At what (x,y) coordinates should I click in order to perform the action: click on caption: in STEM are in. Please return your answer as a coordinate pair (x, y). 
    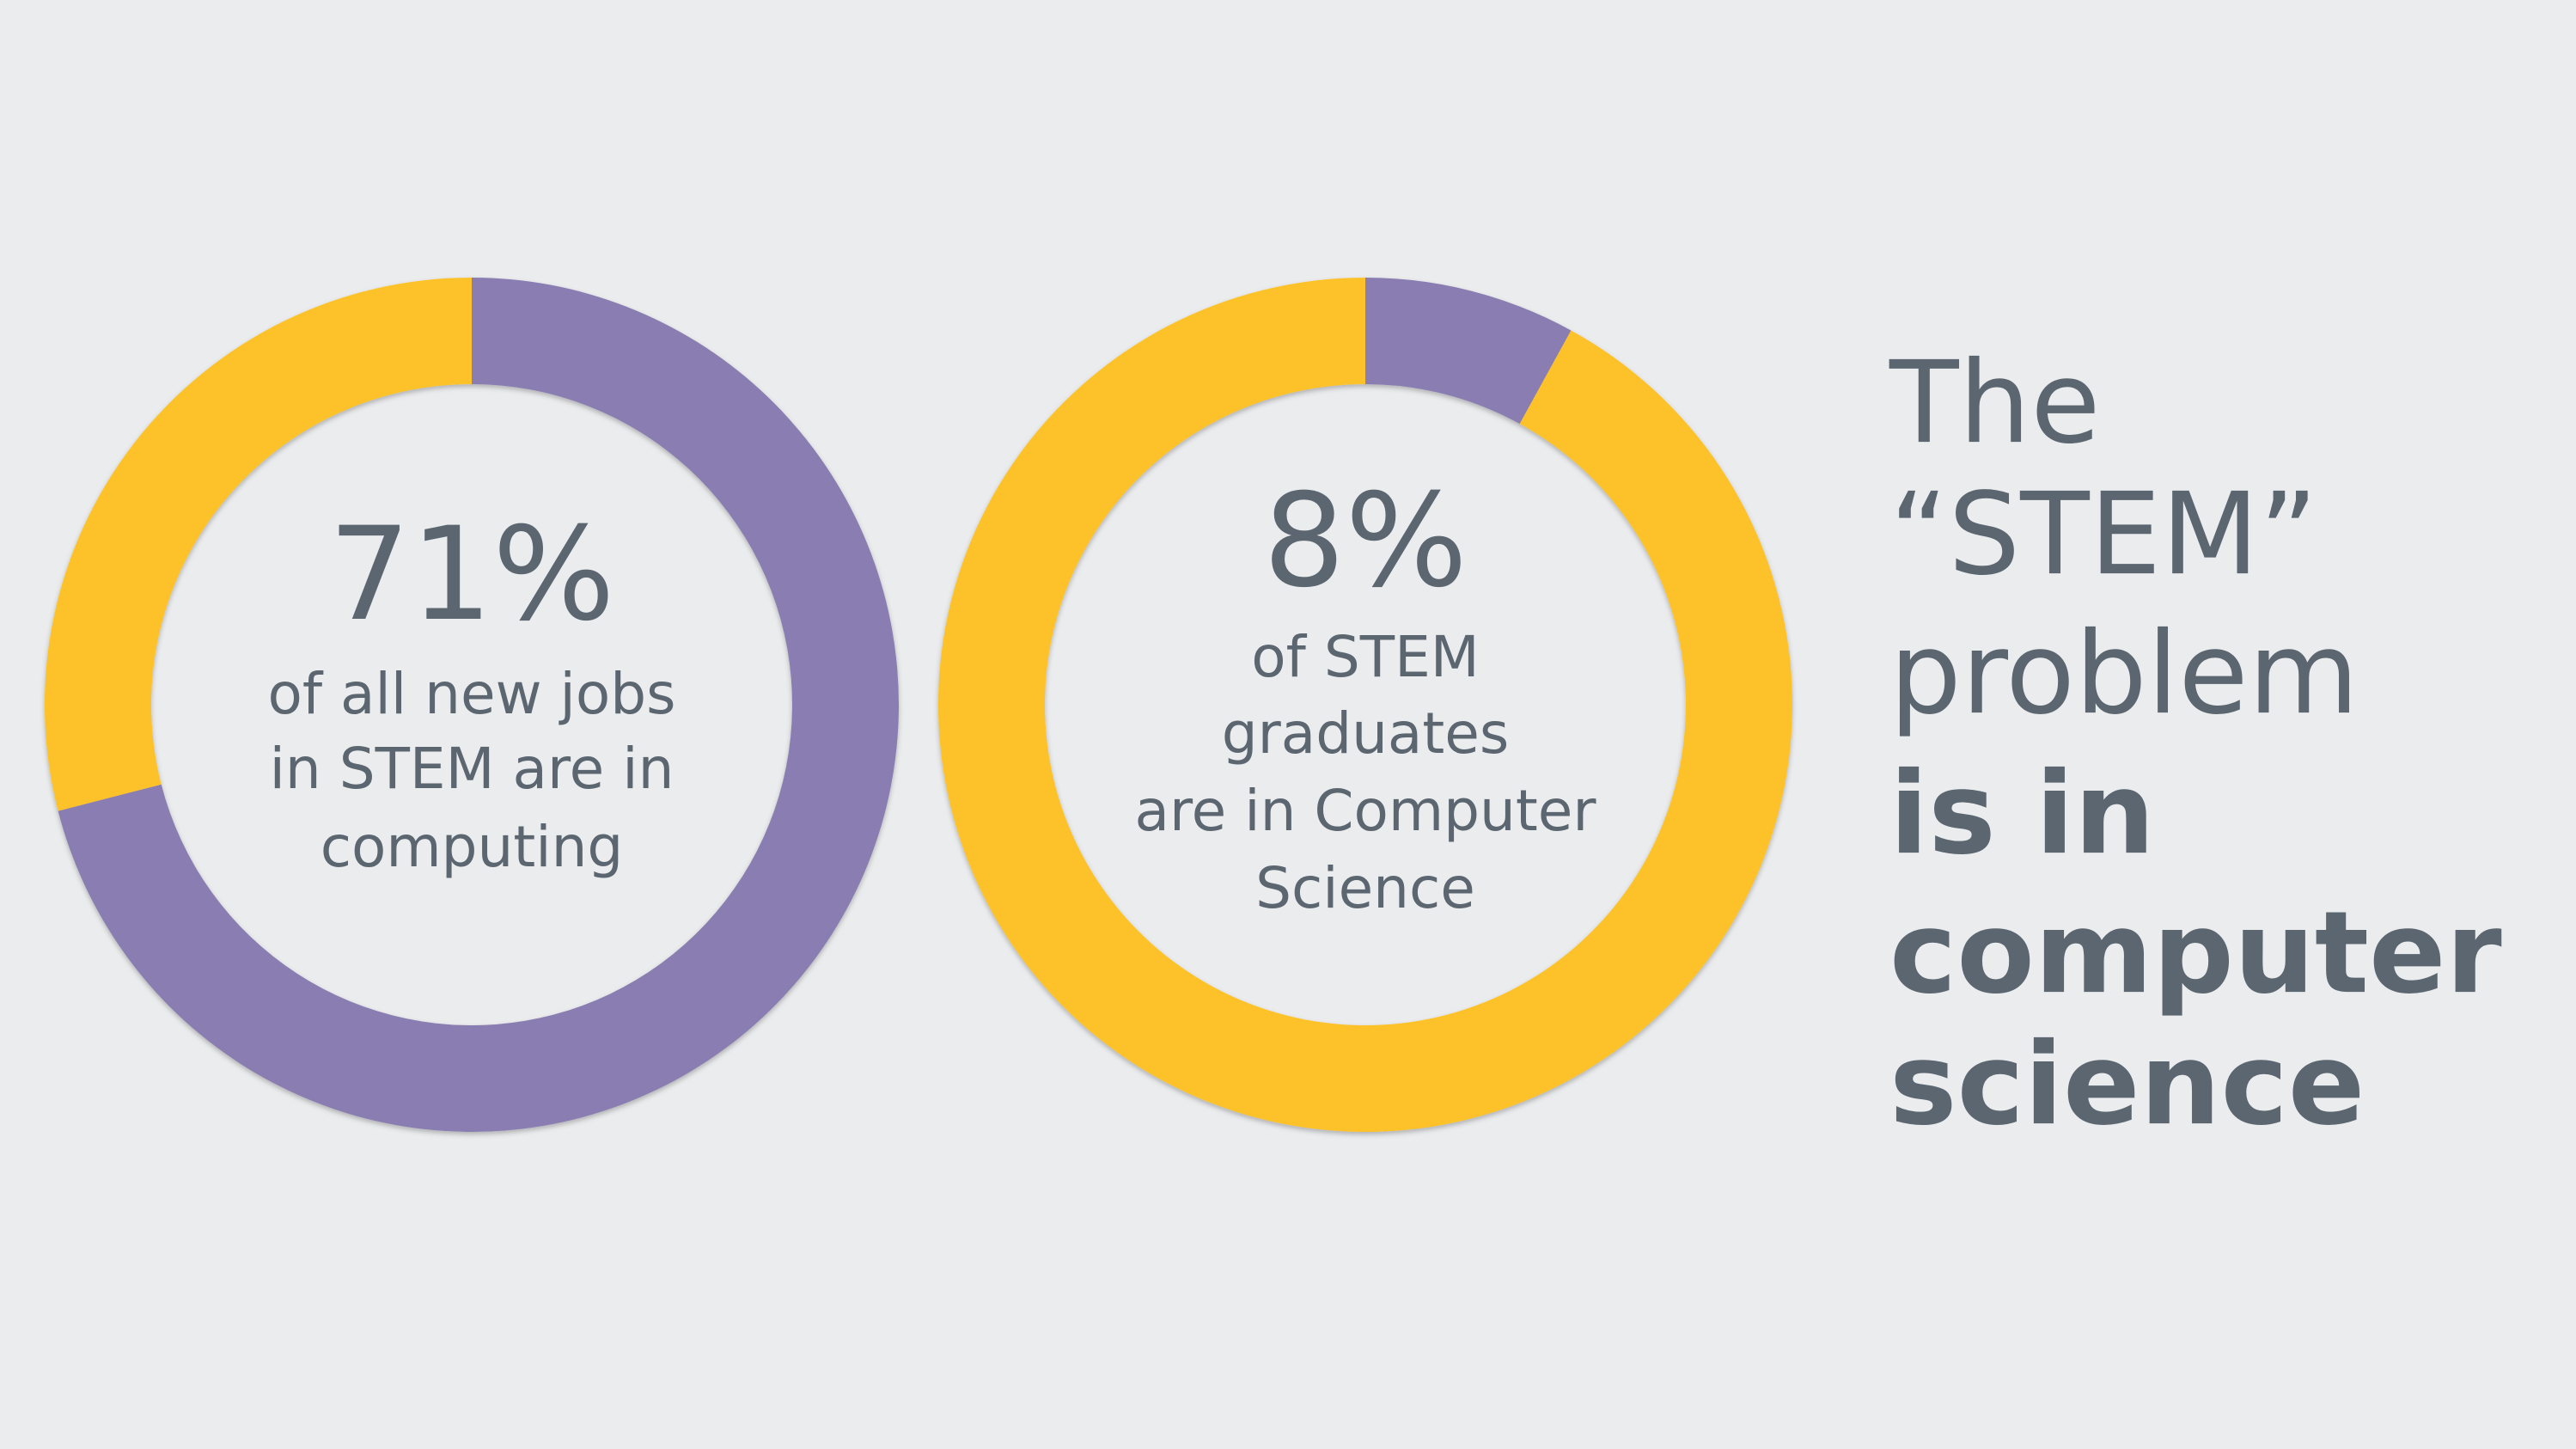
    Looking at the image, I should click on (472, 769).